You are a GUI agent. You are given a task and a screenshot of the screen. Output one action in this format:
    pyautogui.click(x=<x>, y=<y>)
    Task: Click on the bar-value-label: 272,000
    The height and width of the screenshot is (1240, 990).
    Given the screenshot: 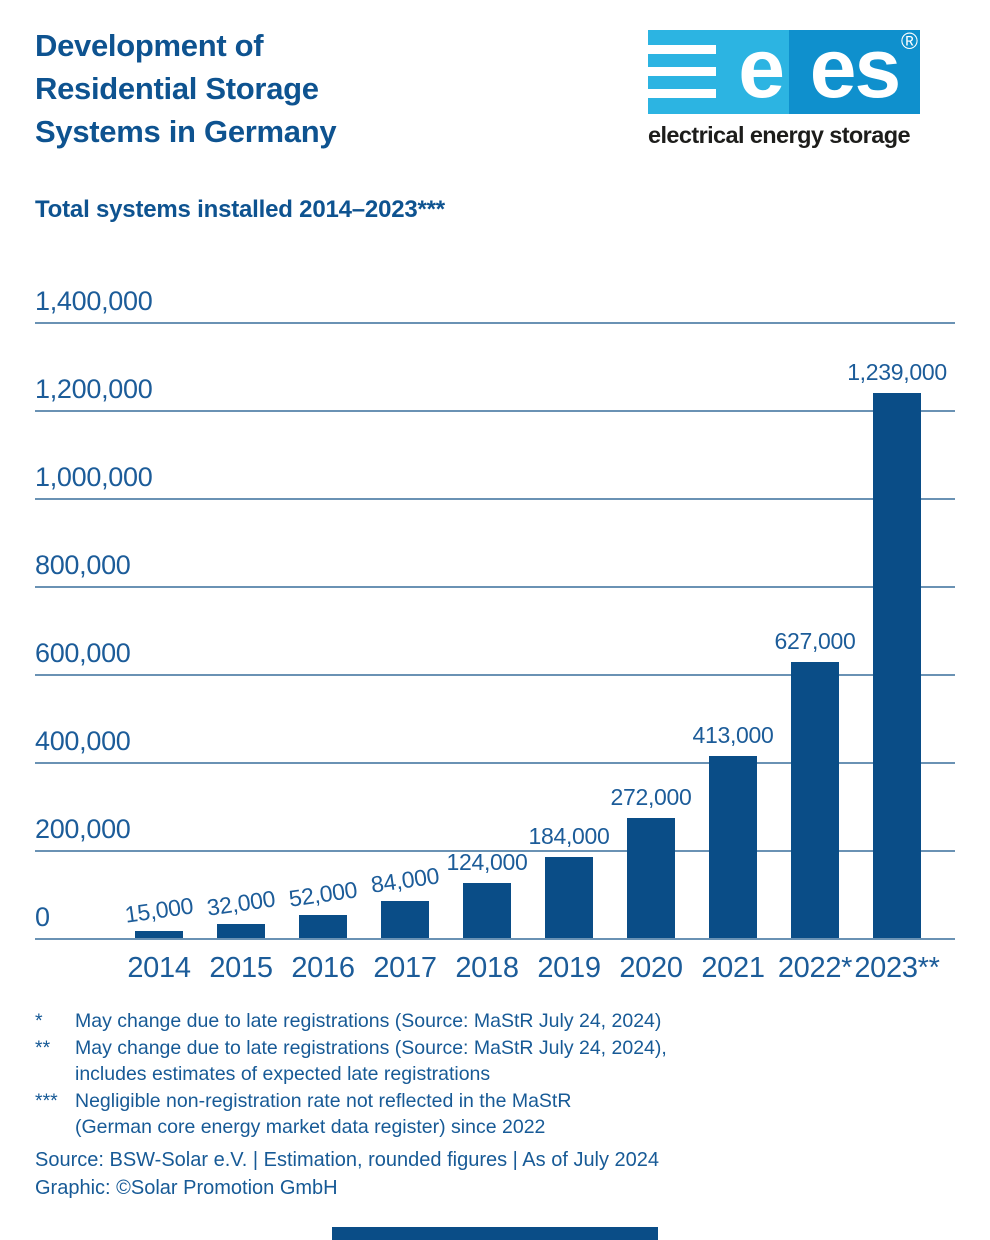 What is the action you would take?
    pyautogui.click(x=651, y=797)
    